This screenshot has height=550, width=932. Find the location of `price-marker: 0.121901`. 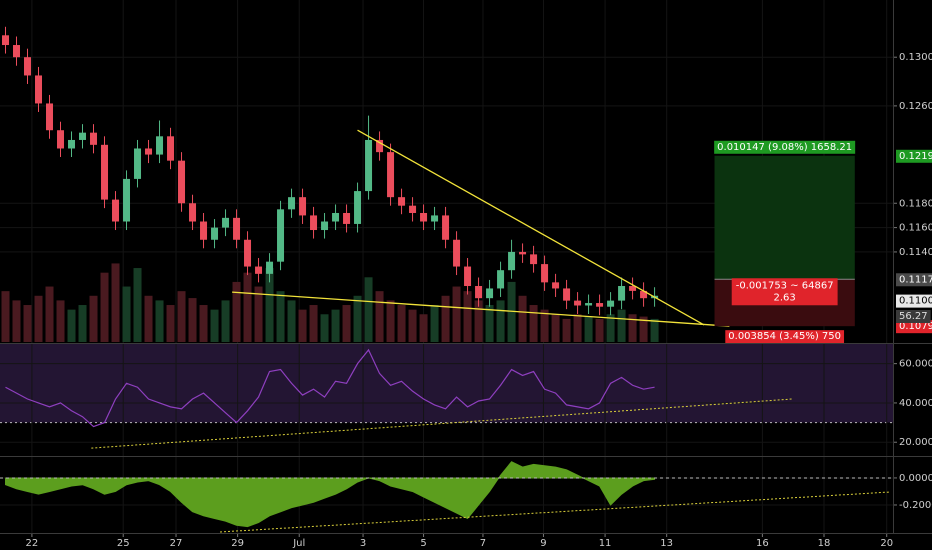

price-marker: 0.121901 is located at coordinates (914, 156).